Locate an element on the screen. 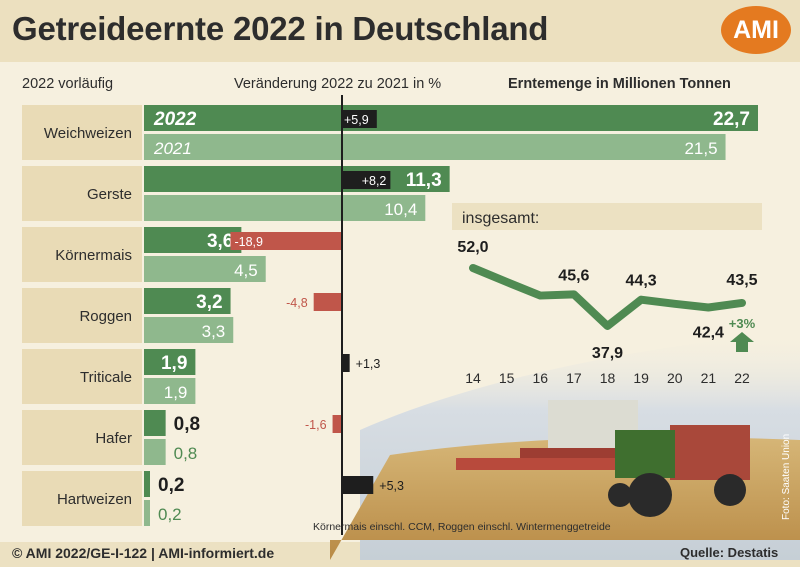  value-label-2021: 3,3 is located at coordinates (214, 331).